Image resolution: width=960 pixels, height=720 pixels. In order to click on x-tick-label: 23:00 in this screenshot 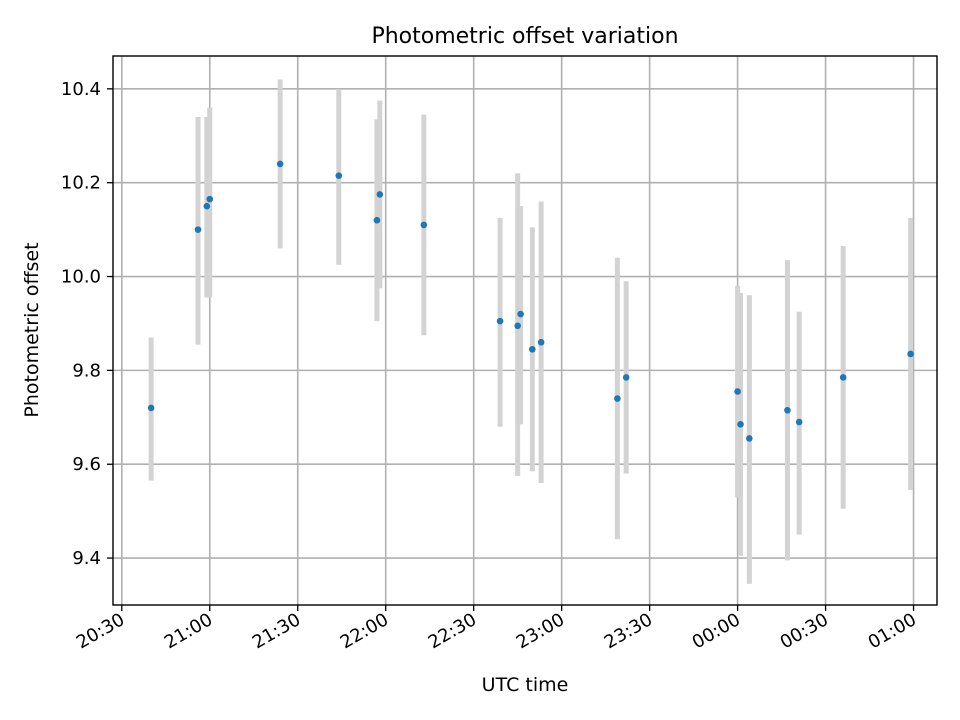, I will do `click(540, 631)`.